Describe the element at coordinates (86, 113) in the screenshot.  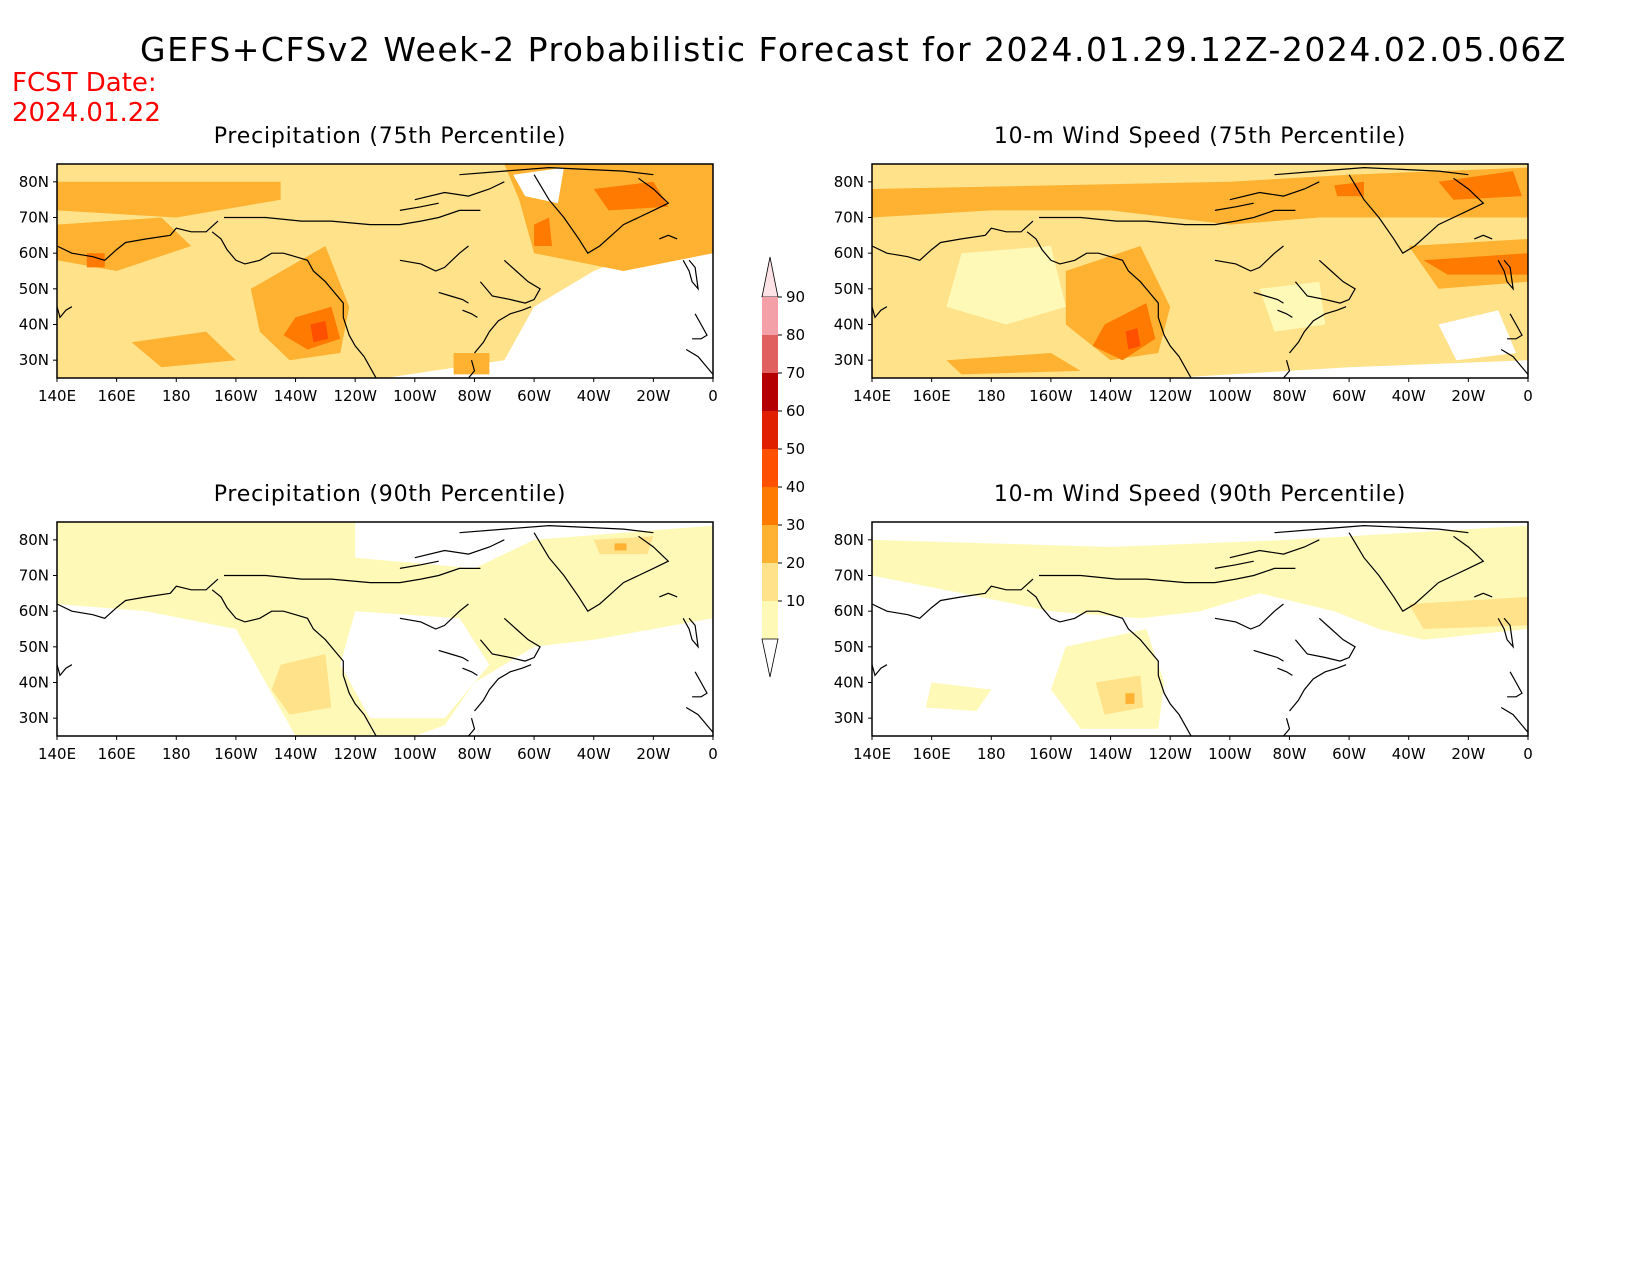
I see `fcst-date: 2024.01.22` at that location.